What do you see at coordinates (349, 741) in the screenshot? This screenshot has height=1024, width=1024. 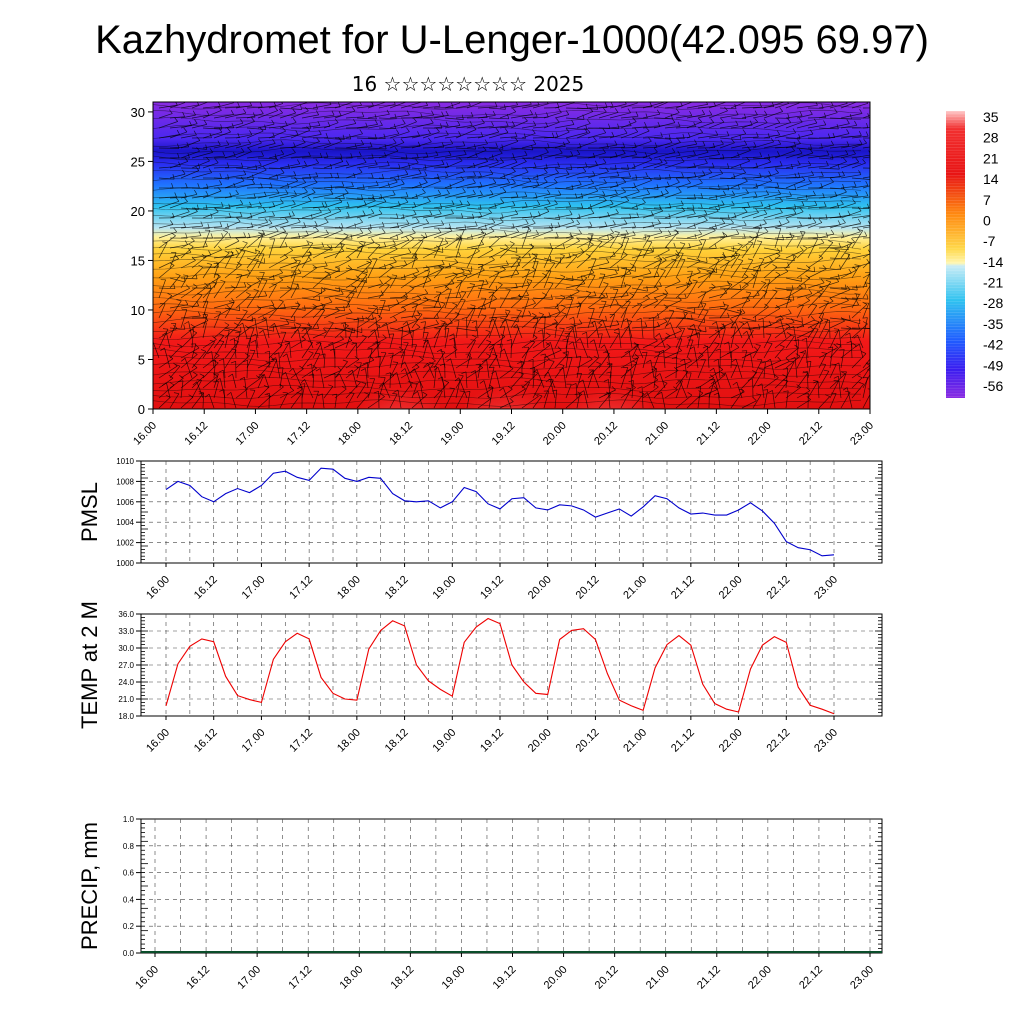 I see `x-tick-label: 18.00` at bounding box center [349, 741].